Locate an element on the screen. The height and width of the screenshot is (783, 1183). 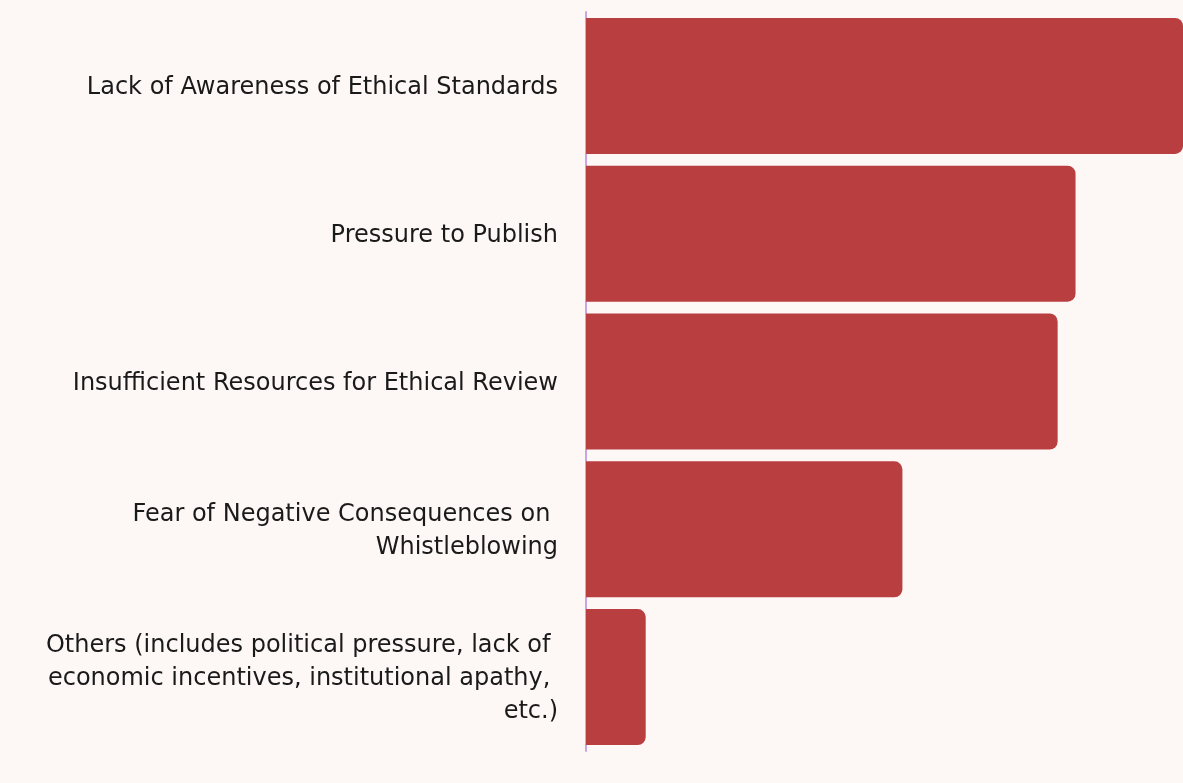
y-tick-label: Lack of Awareness of Ethical Standards is located at coordinates (322, 85).